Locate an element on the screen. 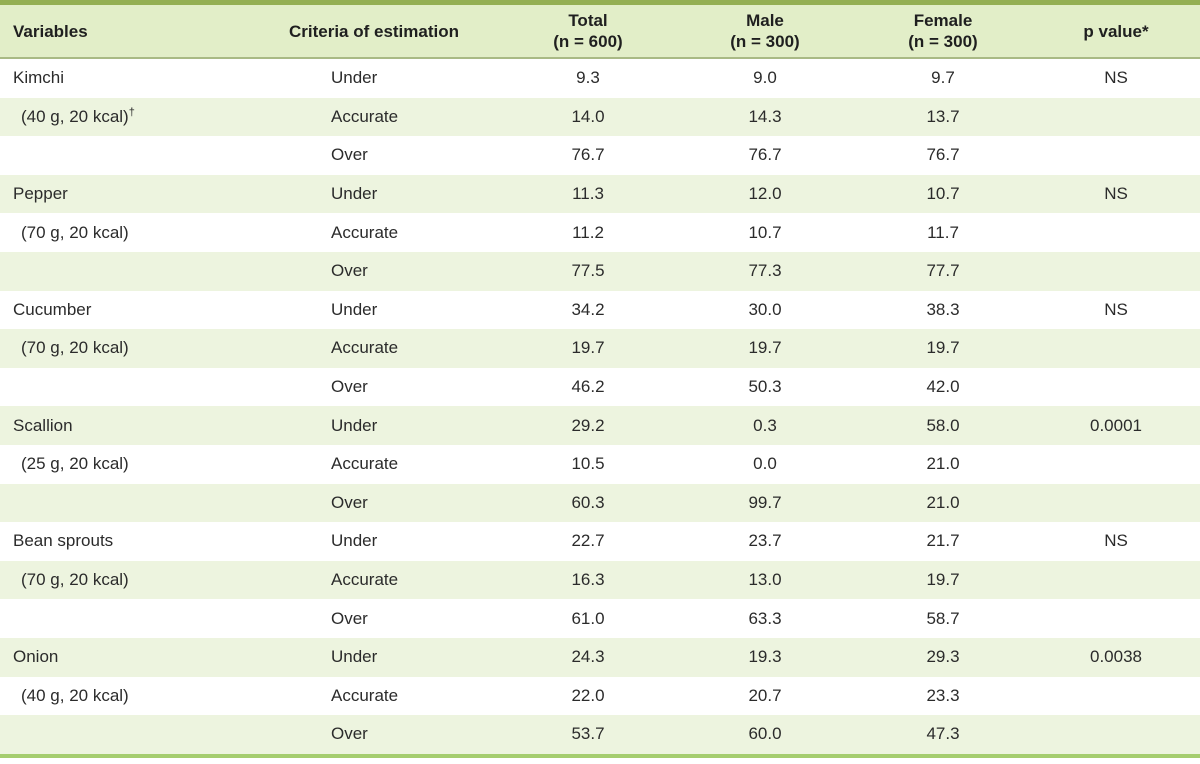 This screenshot has height=764, width=1200. col-header-total: Total (n = 600) is located at coordinates (588, 32).